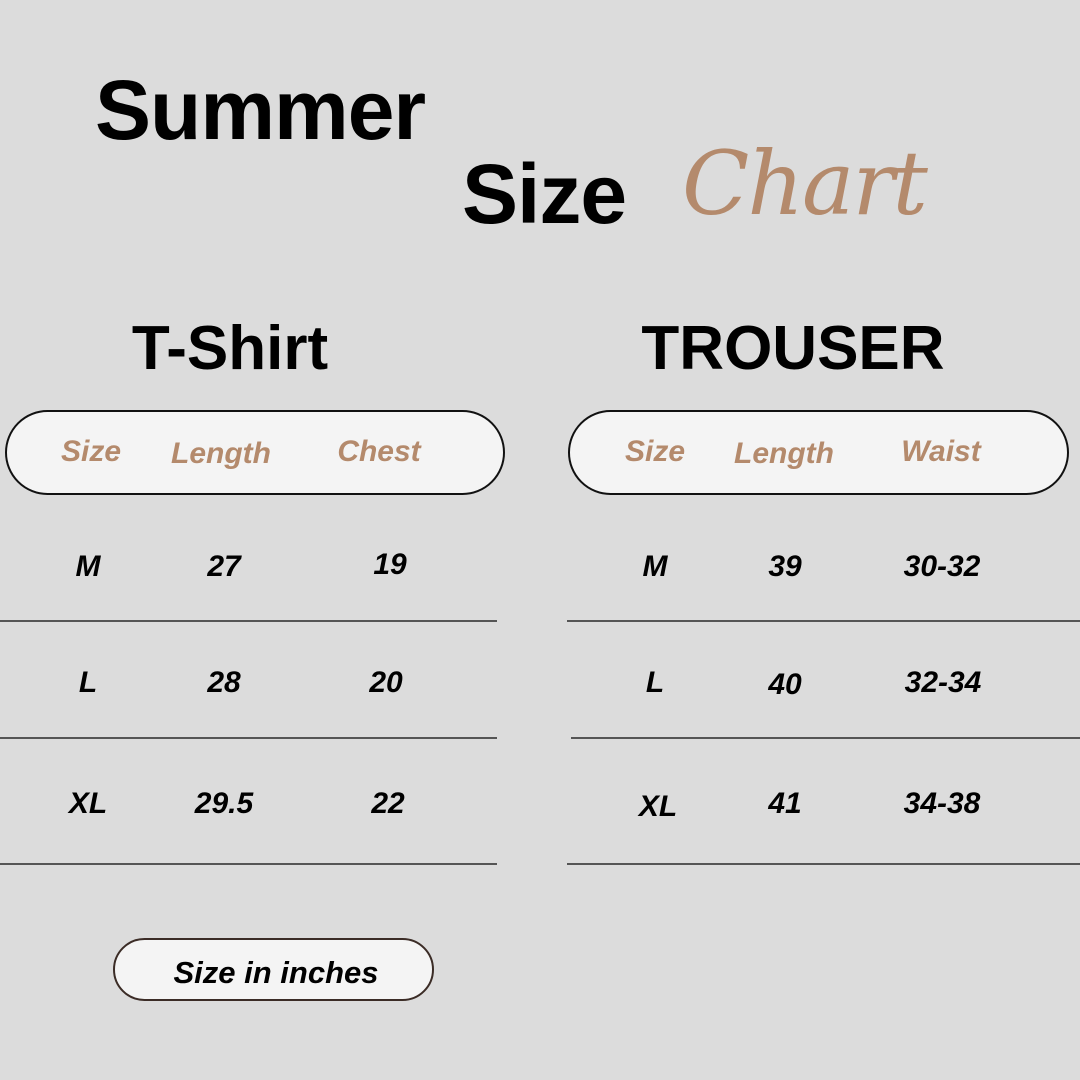 This screenshot has width=1080, height=1080. What do you see at coordinates (943, 682) in the screenshot?
I see `trouser-cell: 32-34` at bounding box center [943, 682].